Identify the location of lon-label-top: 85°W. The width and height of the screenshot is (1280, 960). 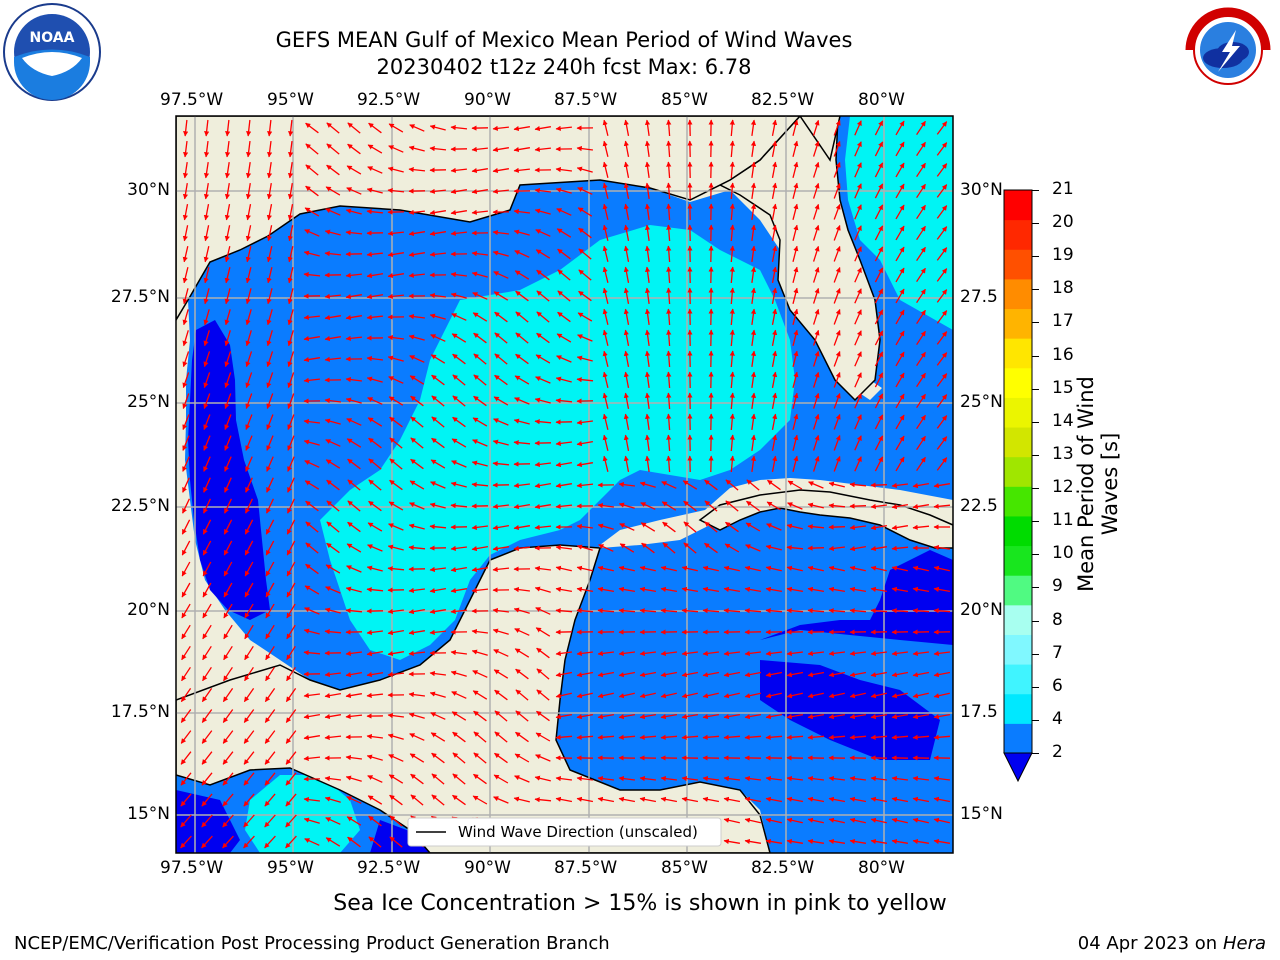
(684, 100).